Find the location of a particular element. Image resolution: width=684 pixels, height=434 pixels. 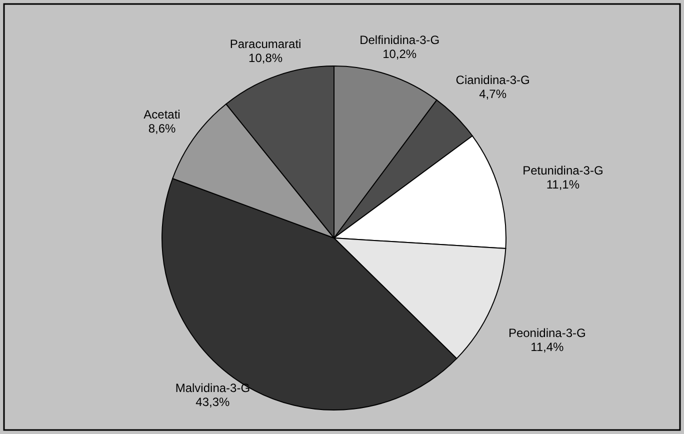

slice-label: Acetati is located at coordinates (162, 114).